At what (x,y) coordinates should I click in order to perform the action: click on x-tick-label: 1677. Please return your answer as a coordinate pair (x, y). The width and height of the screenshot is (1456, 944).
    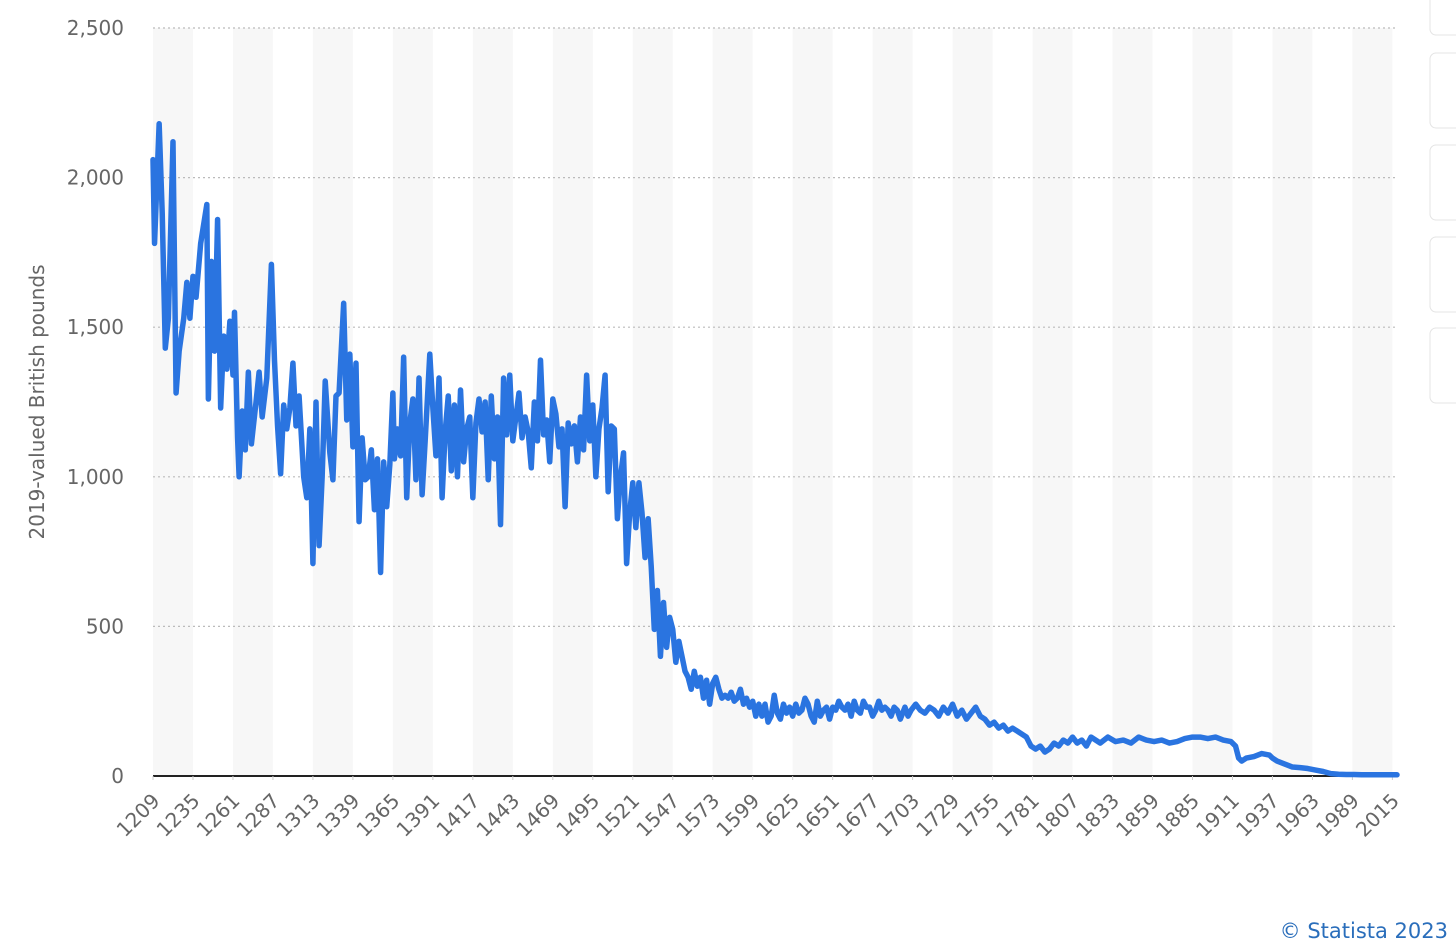
    Looking at the image, I should click on (857, 815).